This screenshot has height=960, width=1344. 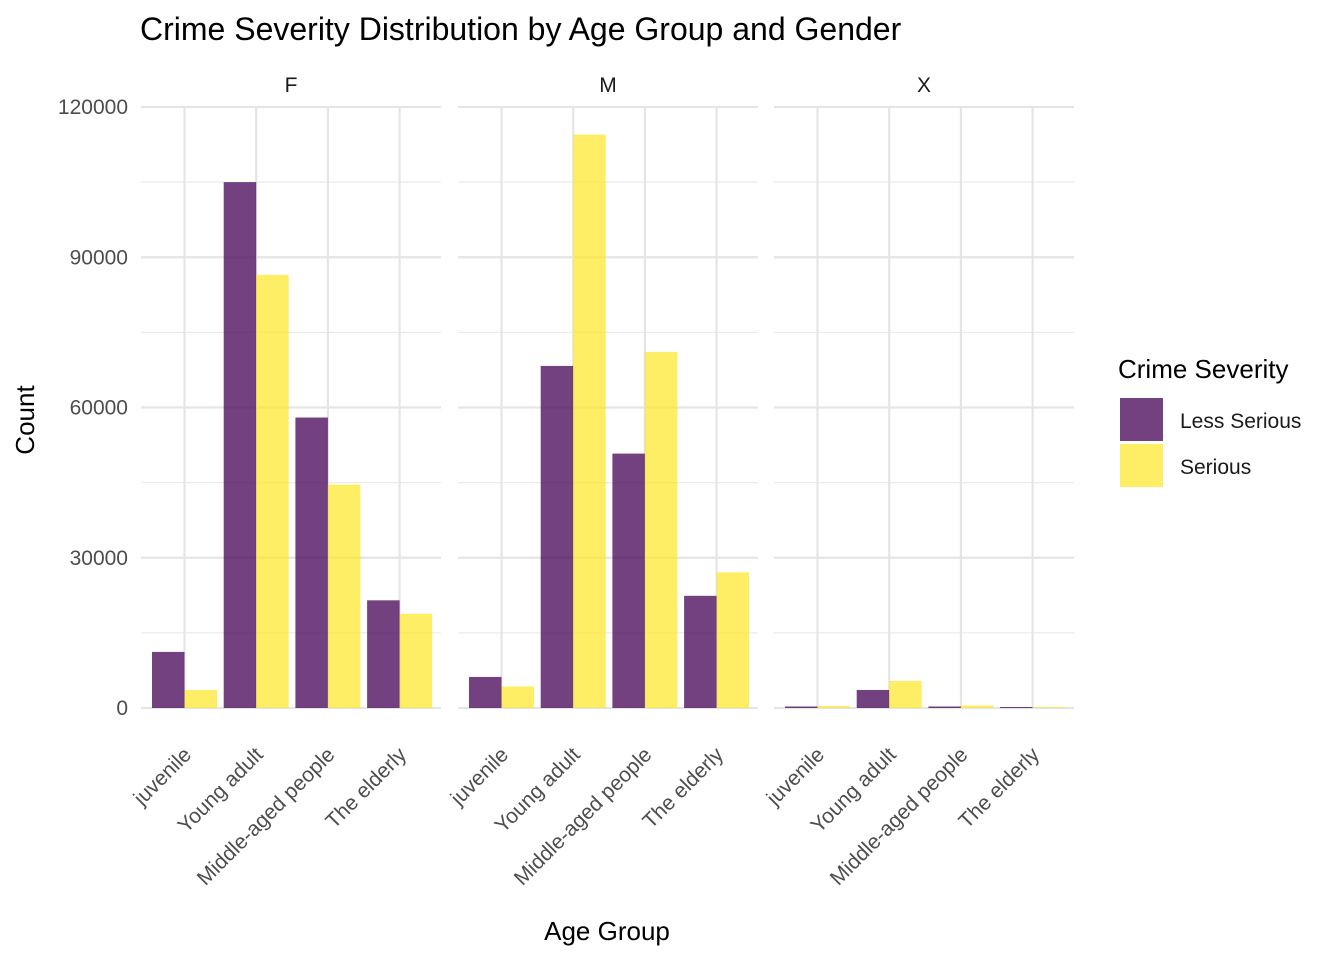 What do you see at coordinates (93, 107) in the screenshot?
I see `y-tick-label: 120000` at bounding box center [93, 107].